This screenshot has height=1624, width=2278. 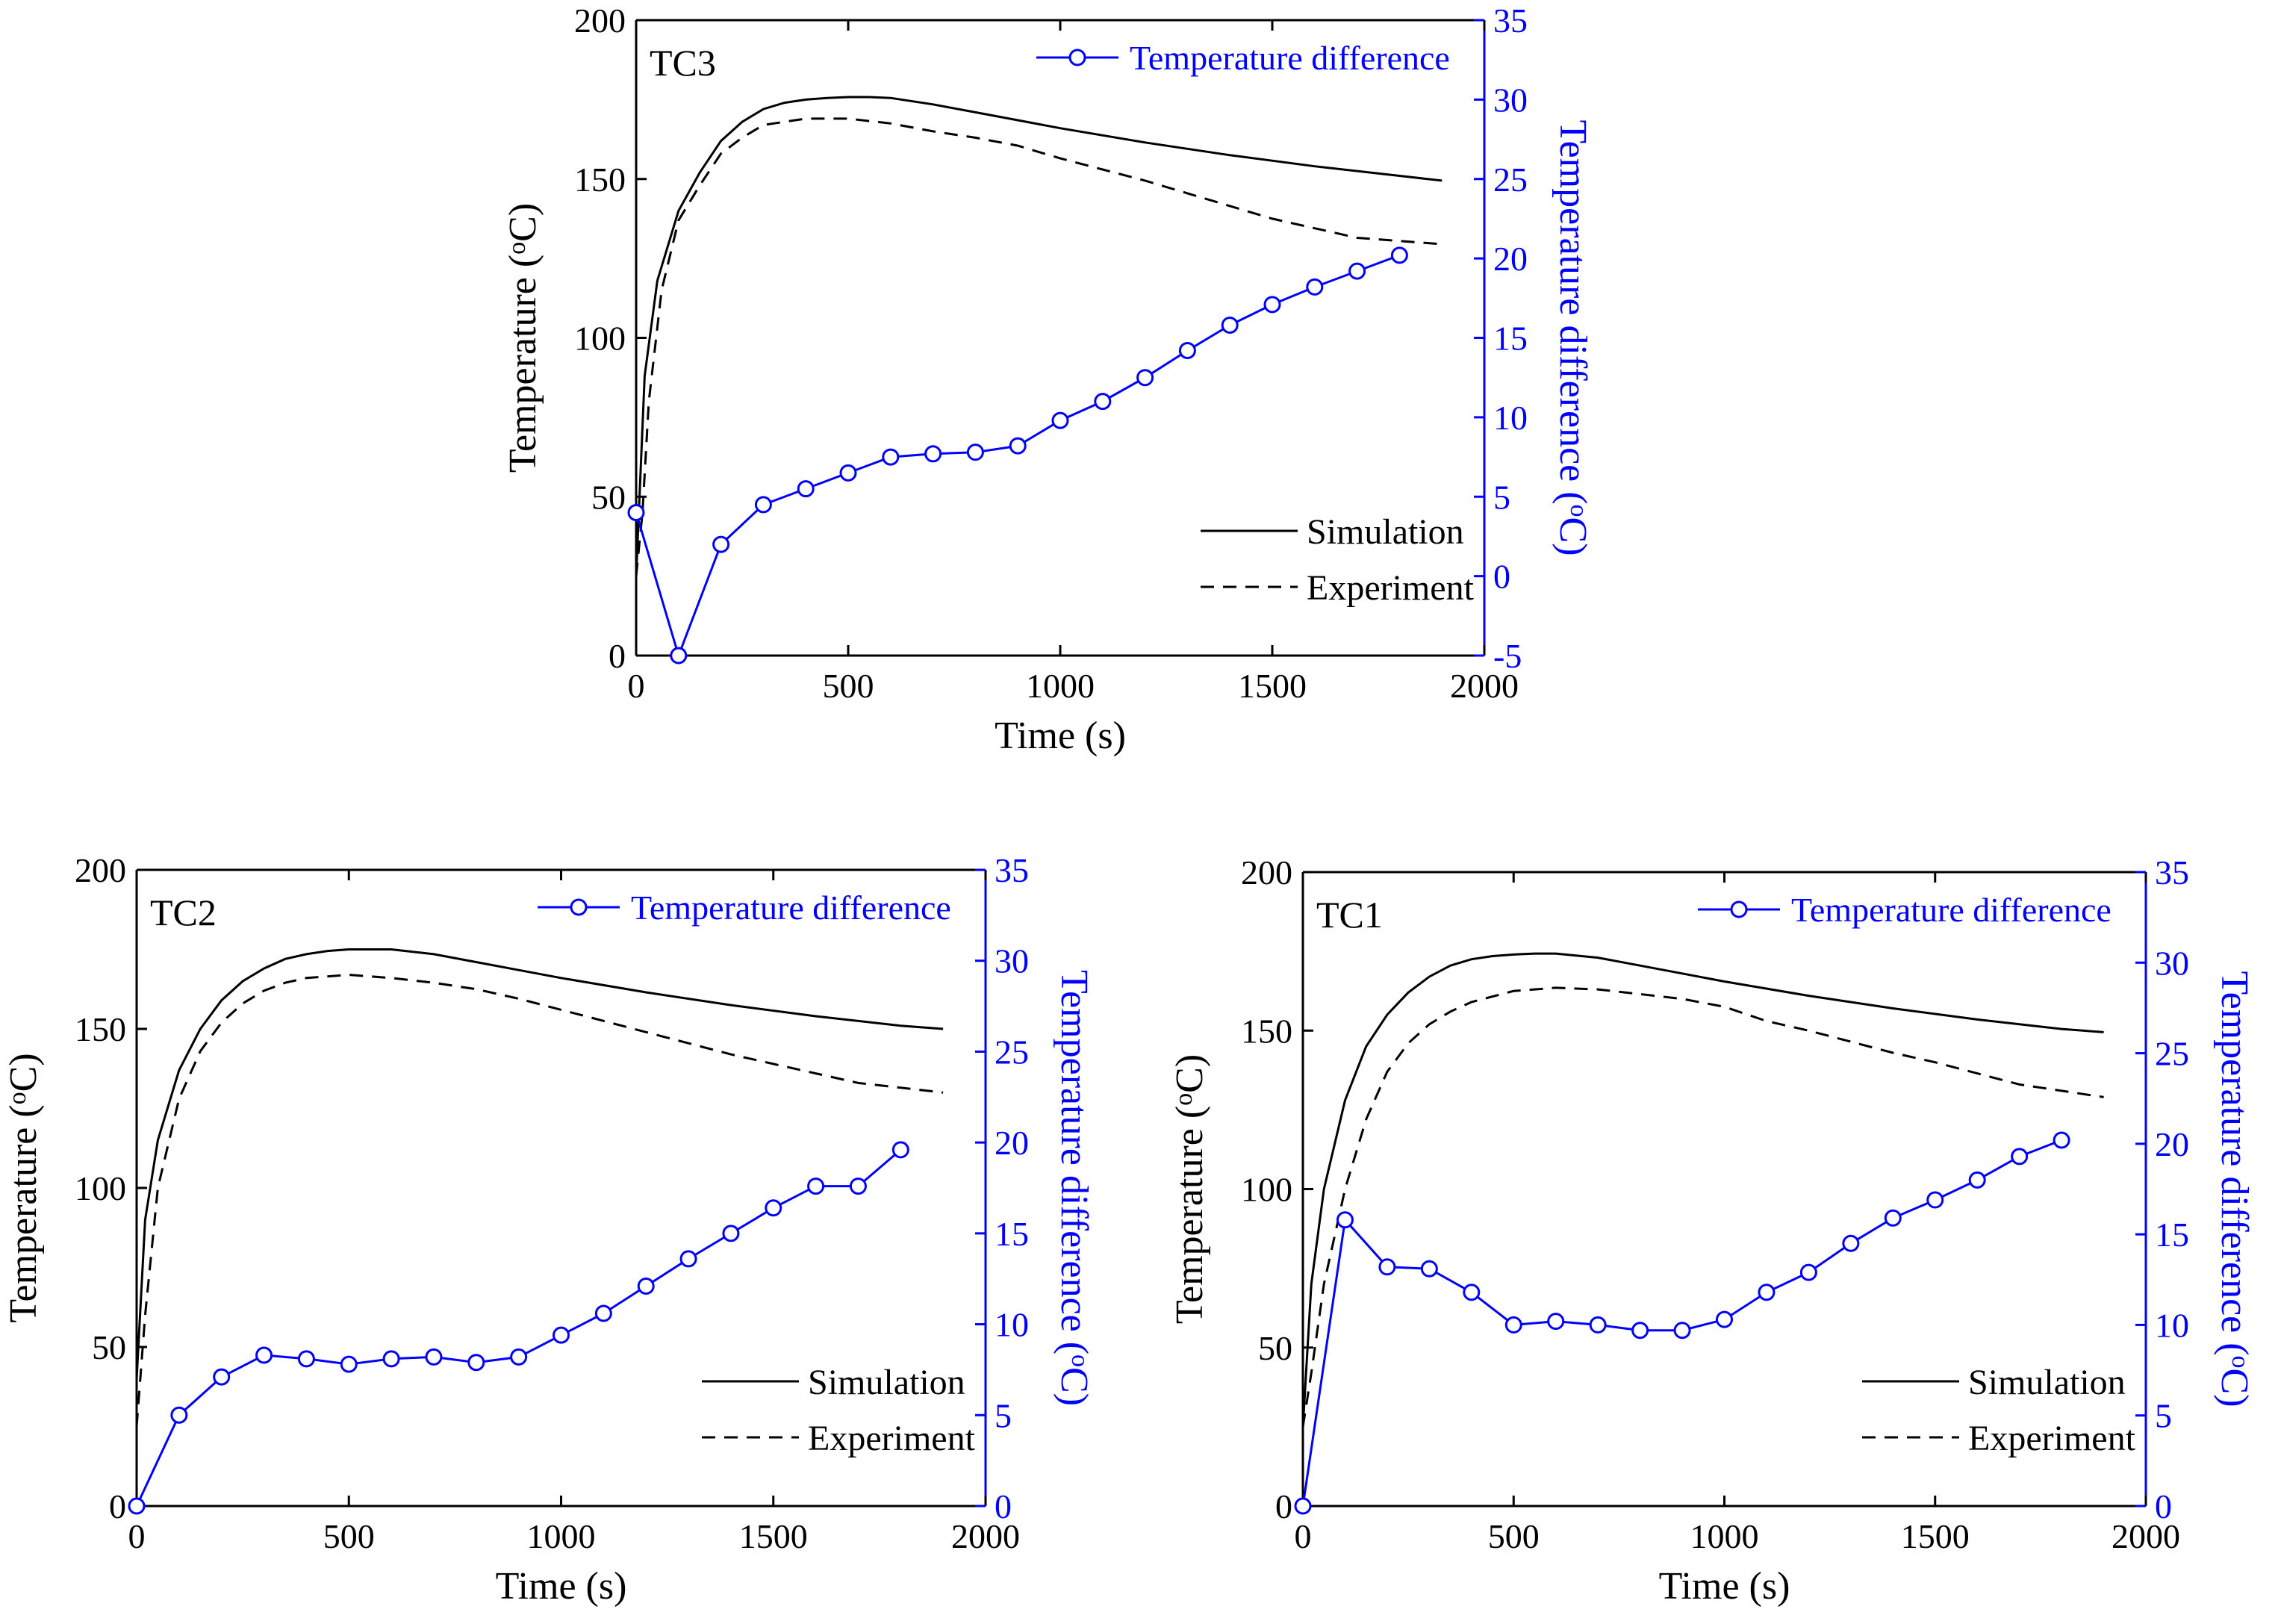 I want to click on y2-tick-label: 5, so click(x=2163, y=1416).